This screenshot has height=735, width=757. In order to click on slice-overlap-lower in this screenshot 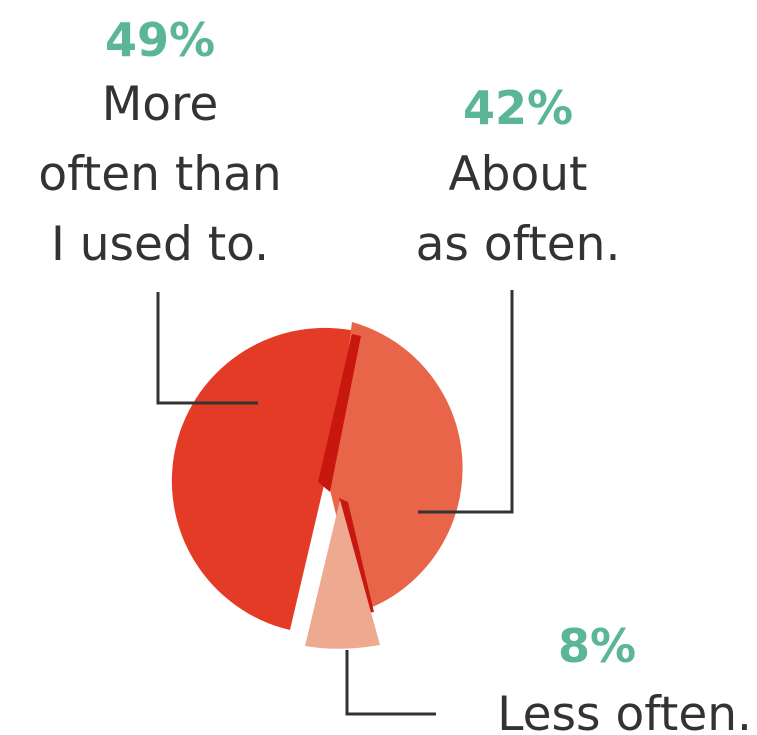, I will do `click(356, 556)`.